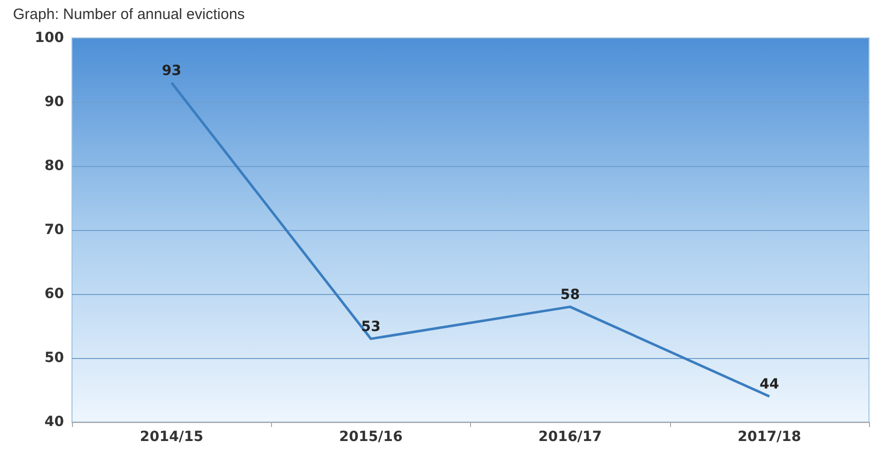 The width and height of the screenshot is (889, 452). What do you see at coordinates (129, 14) in the screenshot?
I see `chart-title: Graph: Number of annual evictions` at bounding box center [129, 14].